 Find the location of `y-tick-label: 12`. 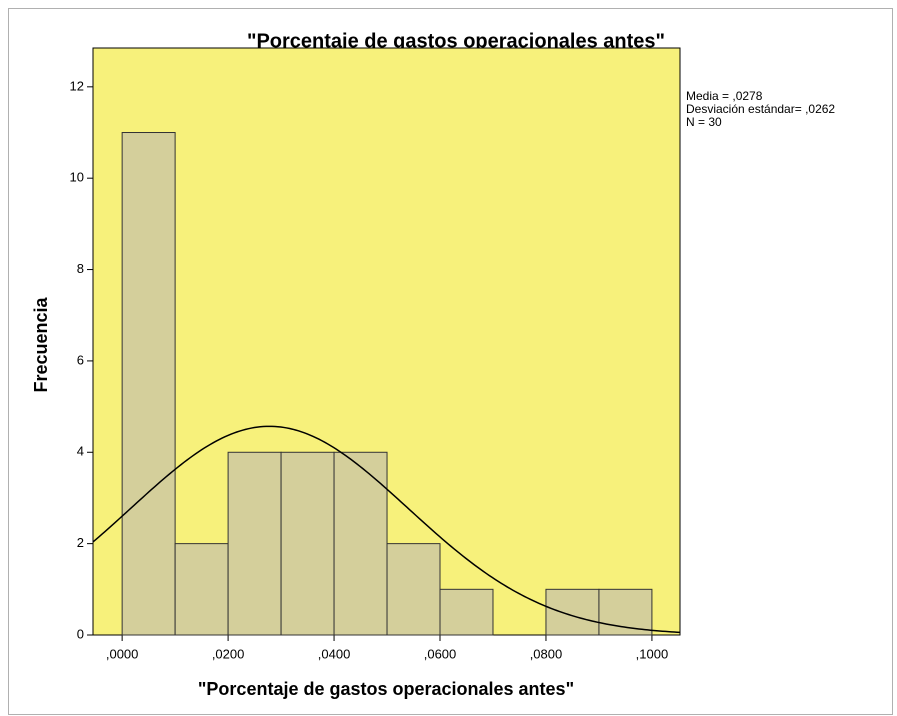

y-tick-label: 12 is located at coordinates (77, 85).